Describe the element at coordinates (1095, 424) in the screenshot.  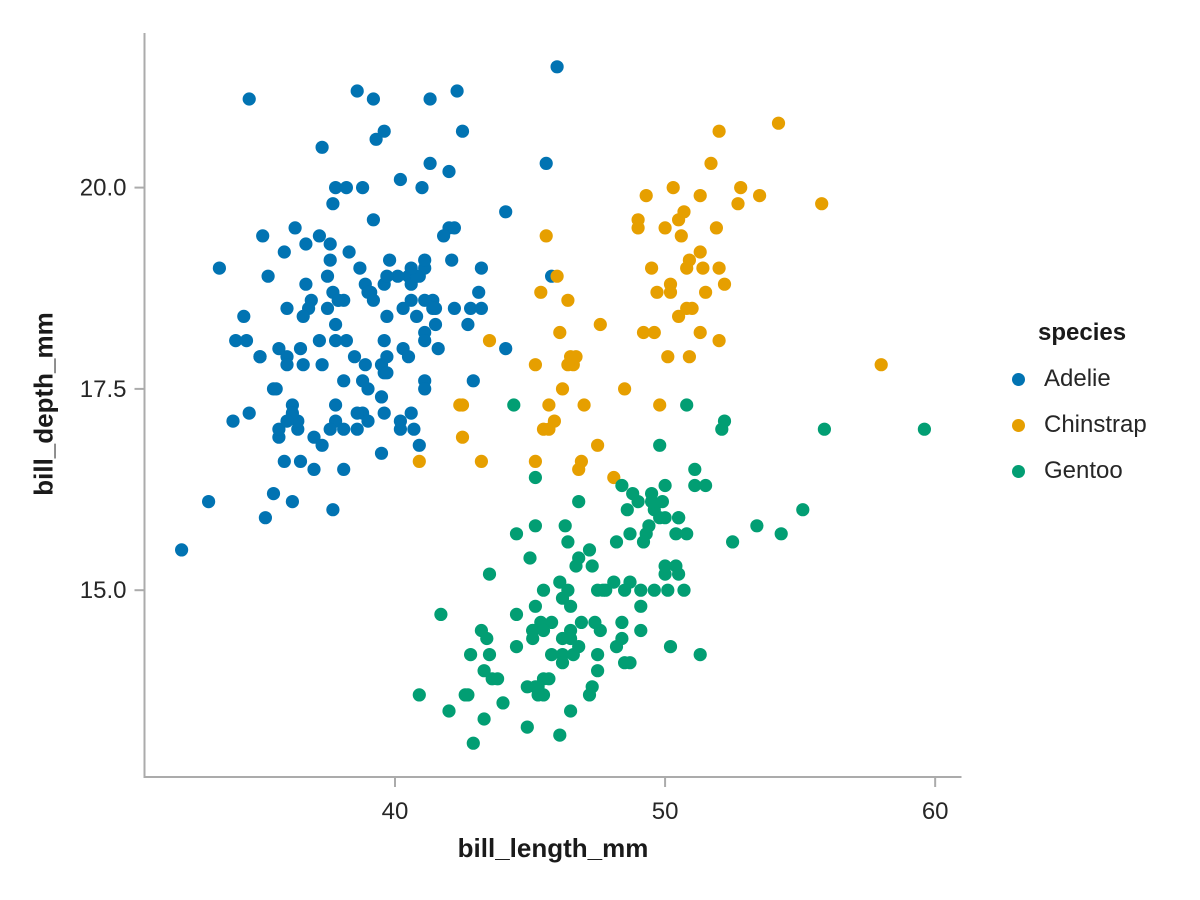
I see `legend-label-chinstrap: Chinstrap` at that location.